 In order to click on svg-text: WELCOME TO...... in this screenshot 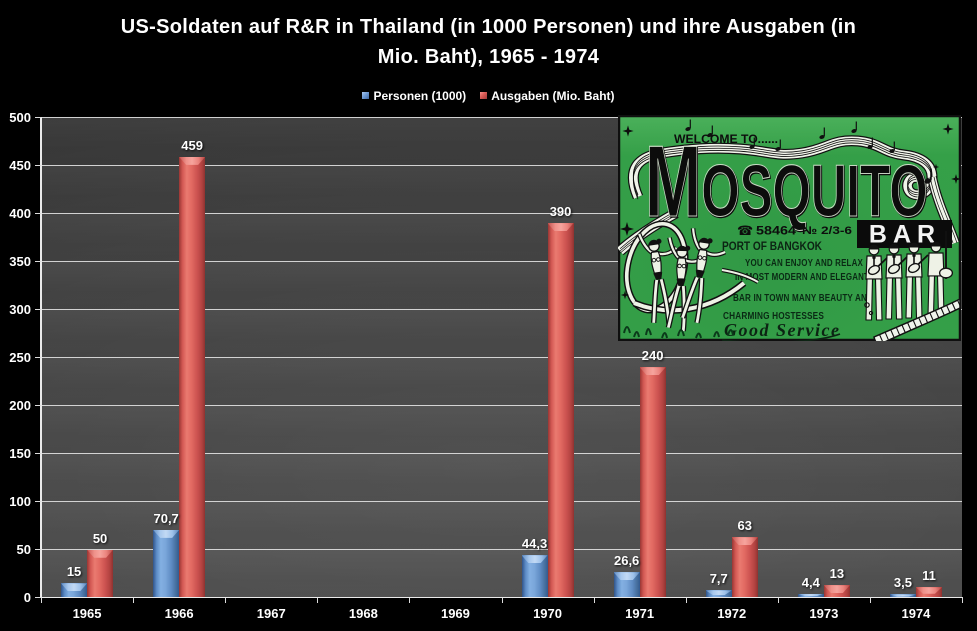, I will do `click(726, 139)`.